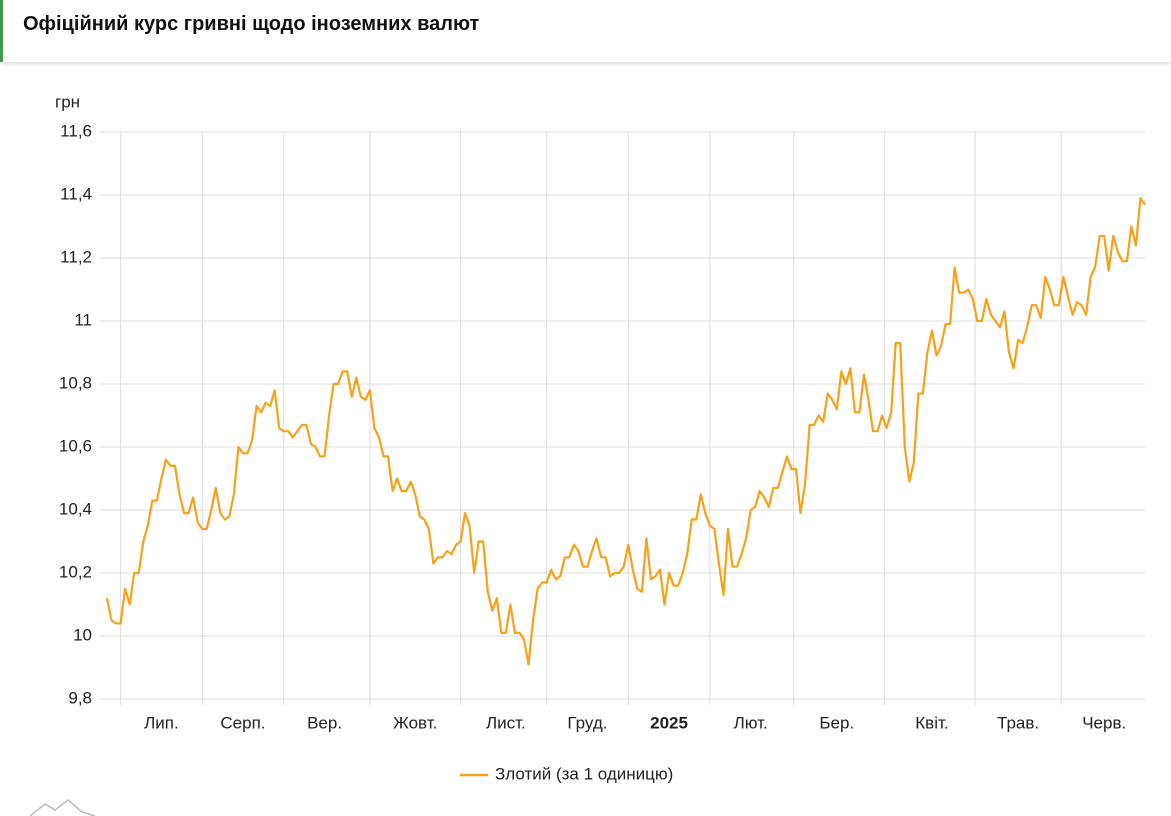 This screenshot has width=1171, height=816. I want to click on y-tick-label: 11, so click(83, 319).